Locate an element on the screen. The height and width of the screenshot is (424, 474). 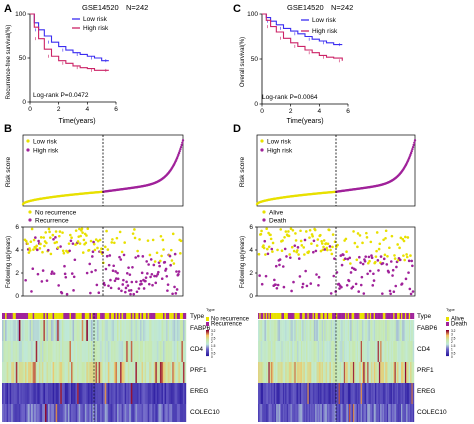
heatmap-row-label: CD4 is located at coordinates (196, 349).